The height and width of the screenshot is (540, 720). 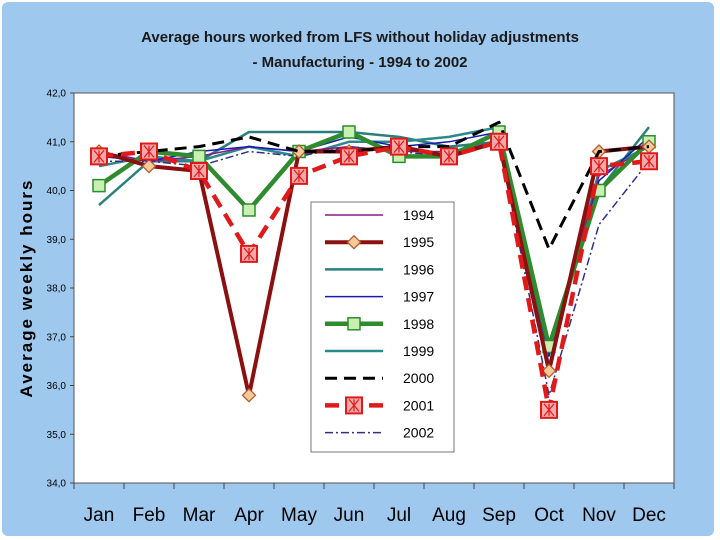 What do you see at coordinates (57, 191) in the screenshot?
I see `y-tick-label: 40,0` at bounding box center [57, 191].